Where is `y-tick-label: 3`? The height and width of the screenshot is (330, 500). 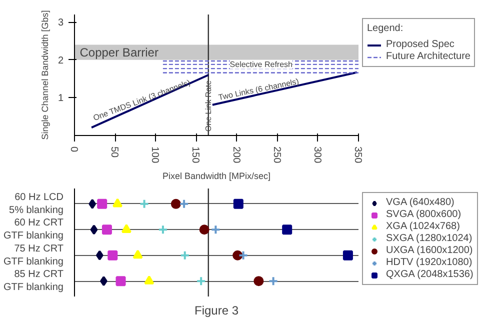 y-tick-label: 3 is located at coordinates (61, 23).